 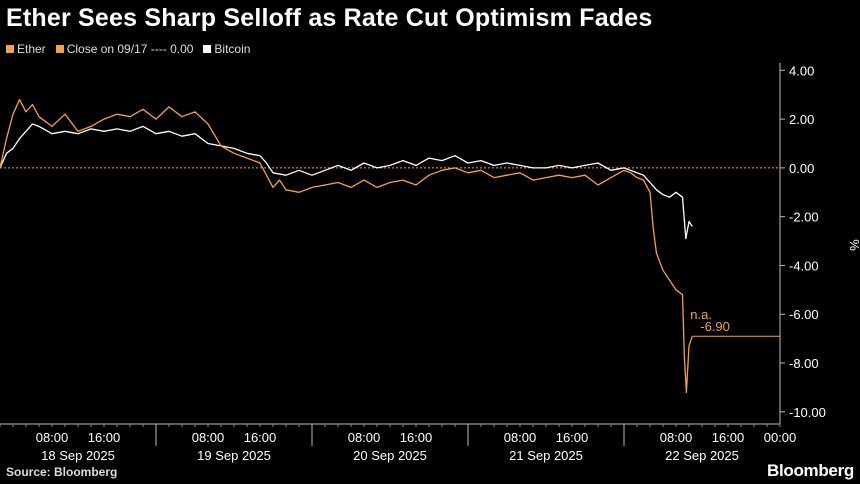 I want to click on legend-item-ether: Ether, so click(x=26, y=49).